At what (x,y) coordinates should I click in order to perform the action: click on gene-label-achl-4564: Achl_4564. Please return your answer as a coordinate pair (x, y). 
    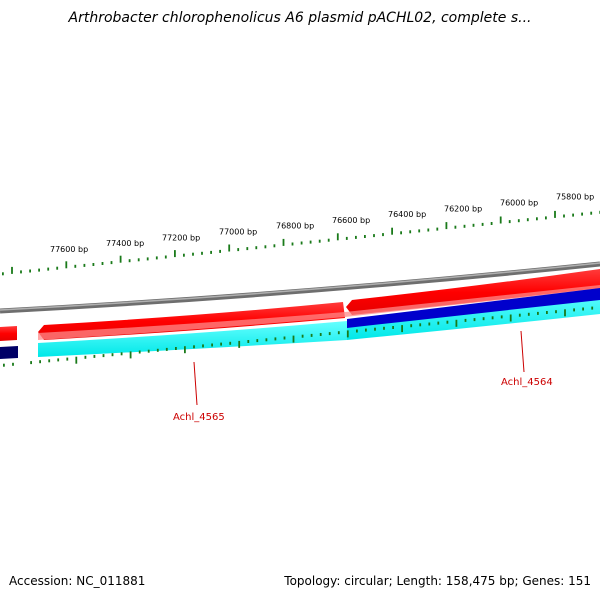
    Looking at the image, I should click on (527, 382).